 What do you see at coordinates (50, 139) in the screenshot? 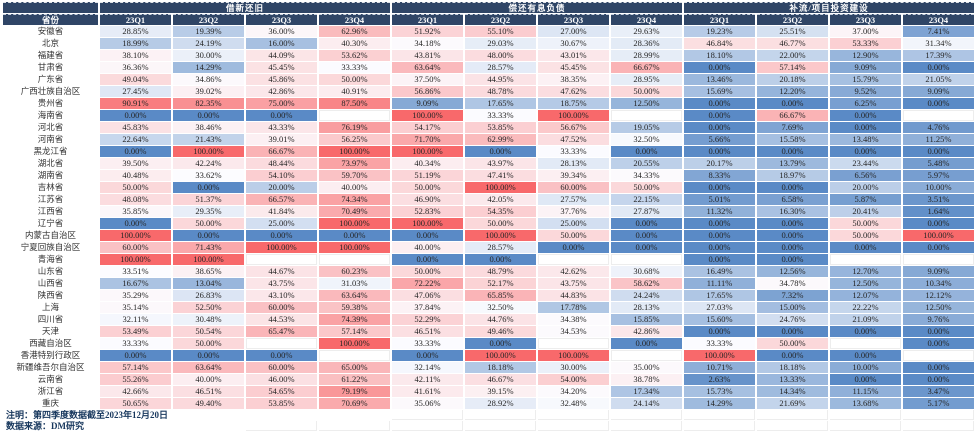
I see `row-label-province: 河南省` at bounding box center [50, 139].